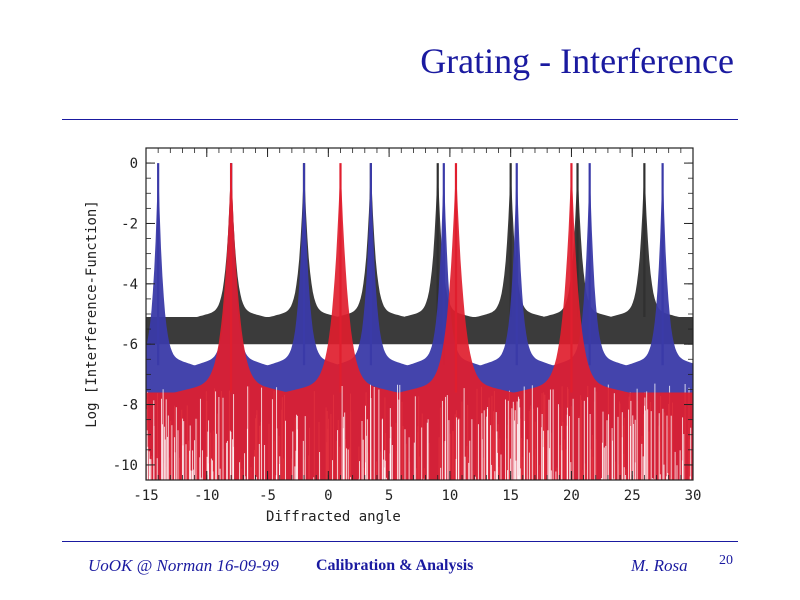 This screenshot has width=800, height=600. I want to click on footer-author: M. Rosa, so click(659, 565).